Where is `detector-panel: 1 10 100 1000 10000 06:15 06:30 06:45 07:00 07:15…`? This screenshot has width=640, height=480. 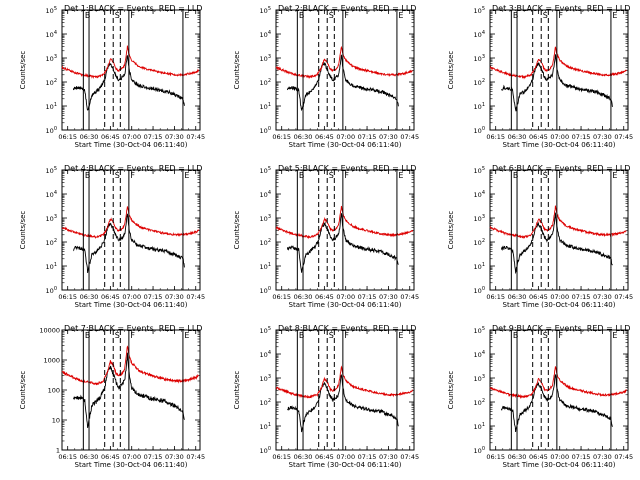 detector-panel: 1 10 100 1000 10000 06:15 06:30 06:45 07:00 07:15… is located at coordinates (112, 396).